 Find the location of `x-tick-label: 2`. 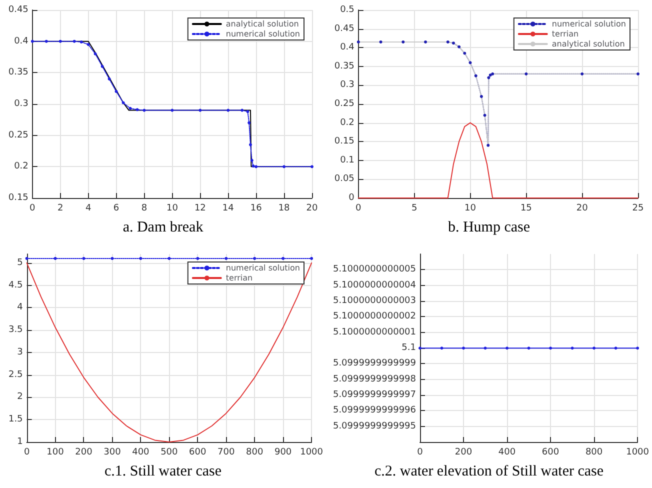

x-tick-label: 2 is located at coordinates (60, 209).